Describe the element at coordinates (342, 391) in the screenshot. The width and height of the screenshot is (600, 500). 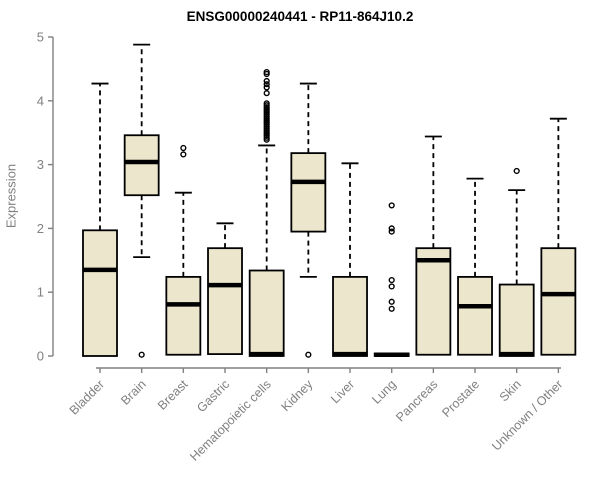
I see `x-tick-label: Liver` at that location.